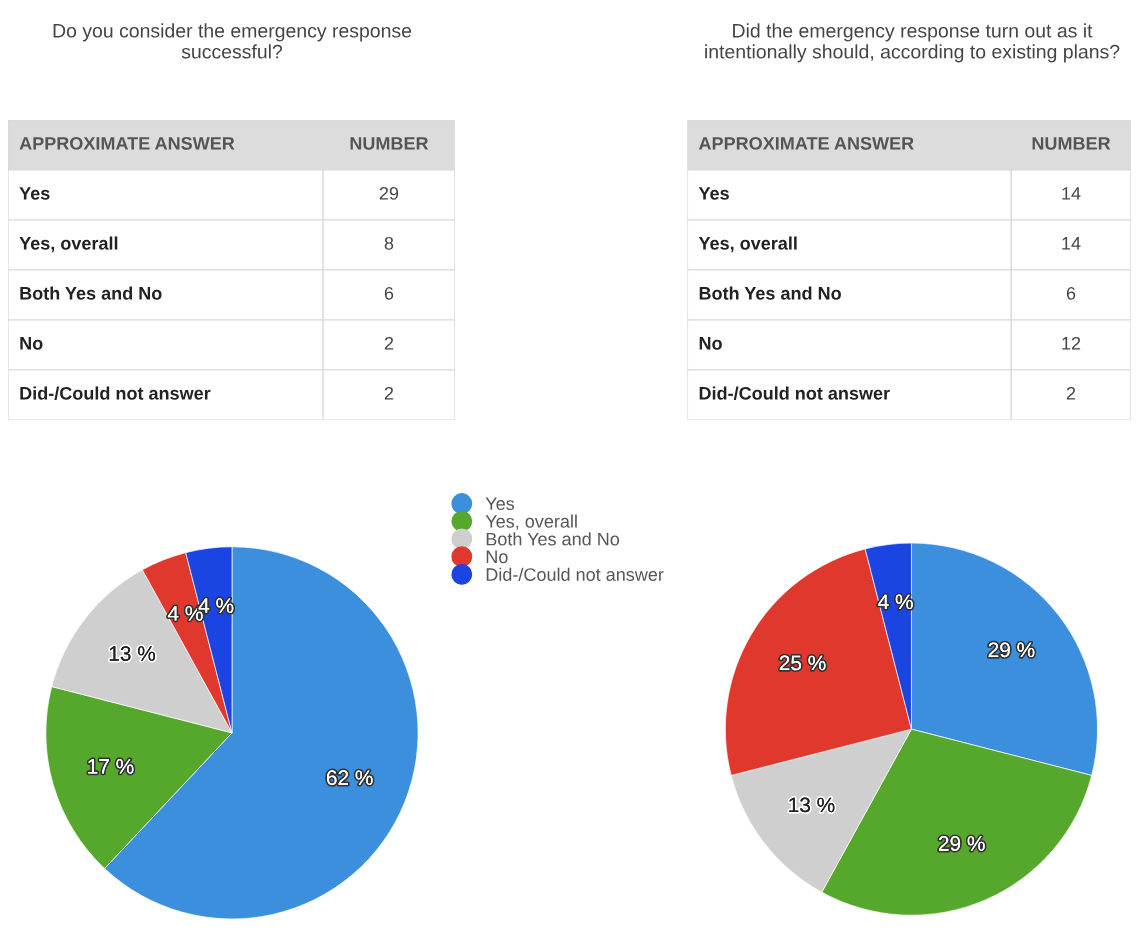 Image resolution: width=1140 pixels, height=933 pixels. I want to click on data-label: 8, so click(389, 243).